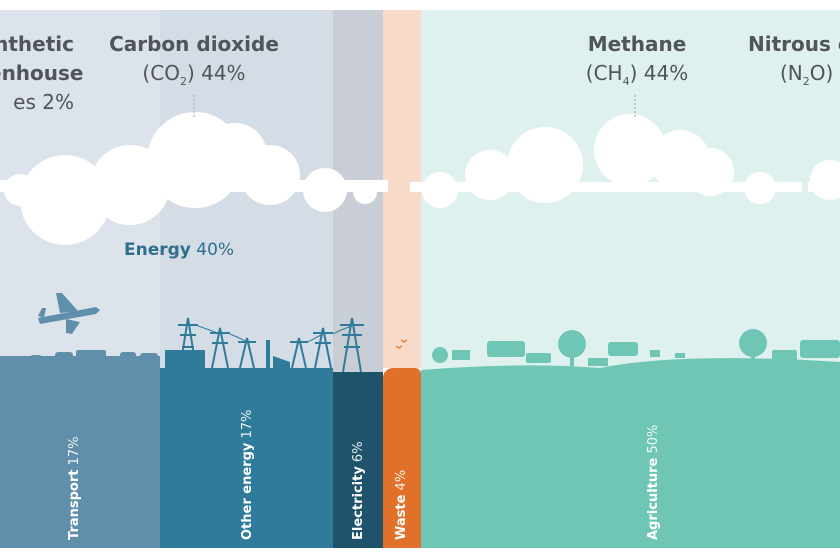 This screenshot has height=560, width=840. Describe the element at coordinates (247, 491) in the screenshot. I see `sector-name: Other energy` at that location.